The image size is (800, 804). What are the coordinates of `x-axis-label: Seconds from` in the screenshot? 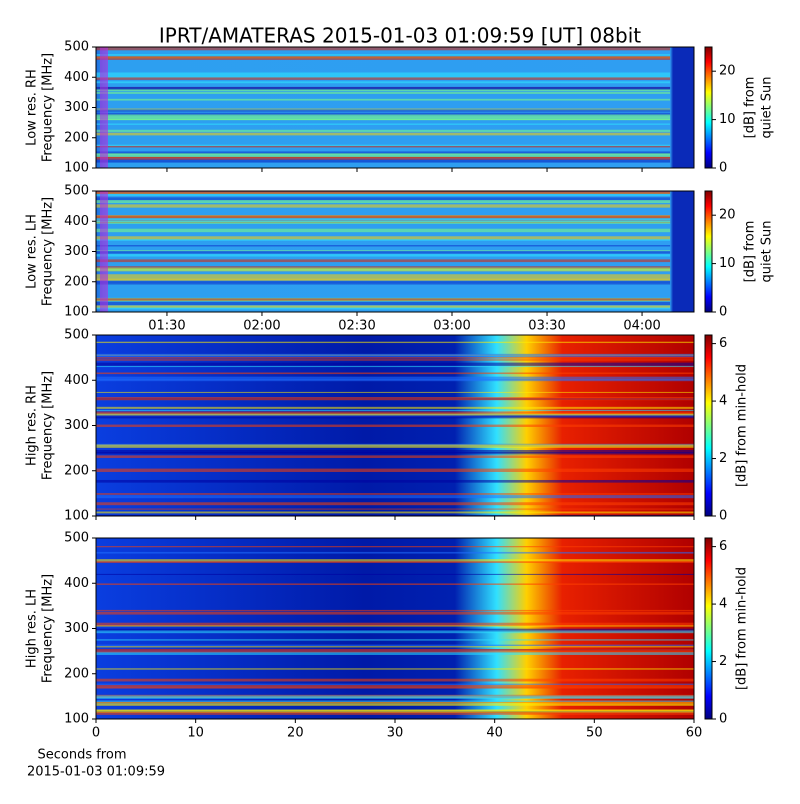 It's located at (81, 755).